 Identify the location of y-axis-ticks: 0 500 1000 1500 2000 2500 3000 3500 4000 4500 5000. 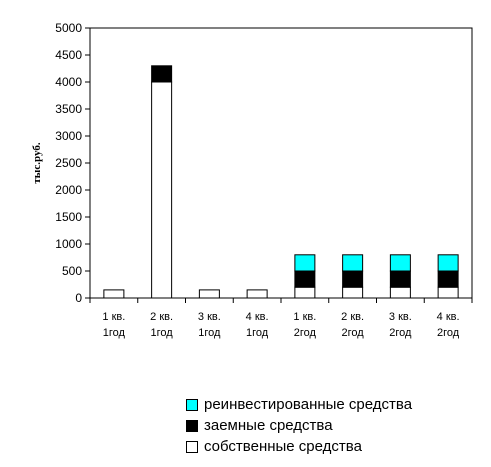
(72, 163).